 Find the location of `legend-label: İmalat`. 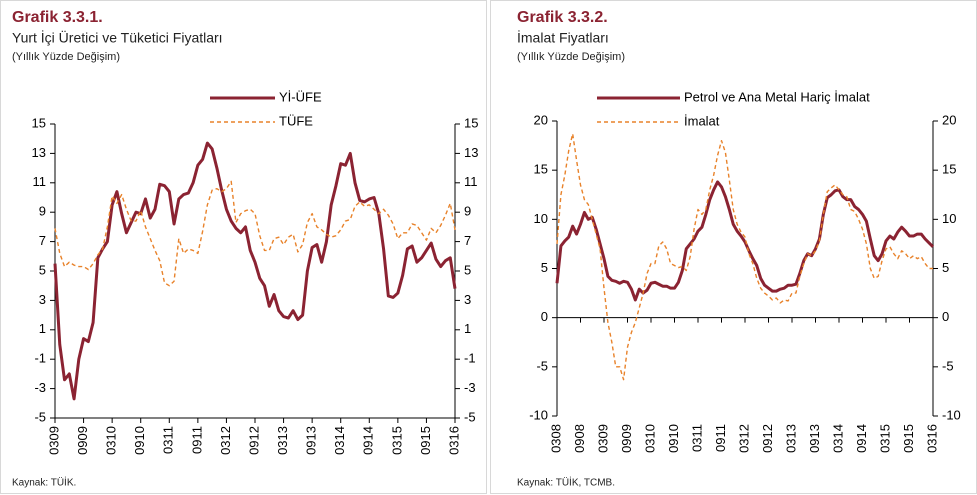

legend-label: İmalat is located at coordinates (702, 120).